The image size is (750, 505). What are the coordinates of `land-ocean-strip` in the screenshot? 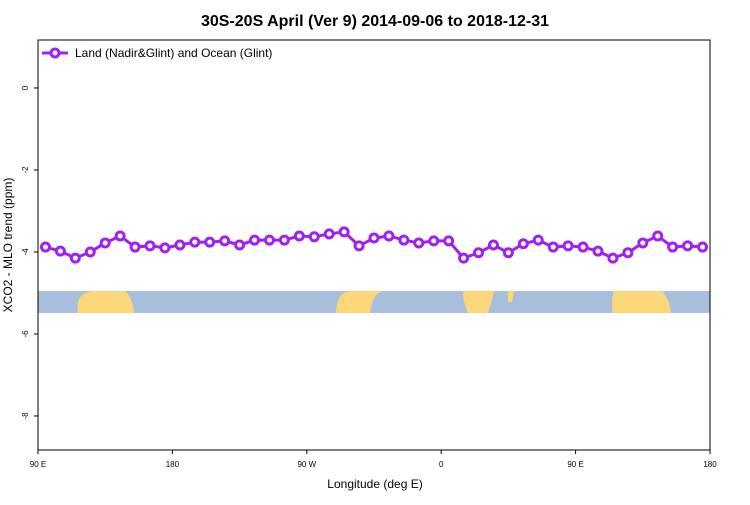 It's located at (374, 302).